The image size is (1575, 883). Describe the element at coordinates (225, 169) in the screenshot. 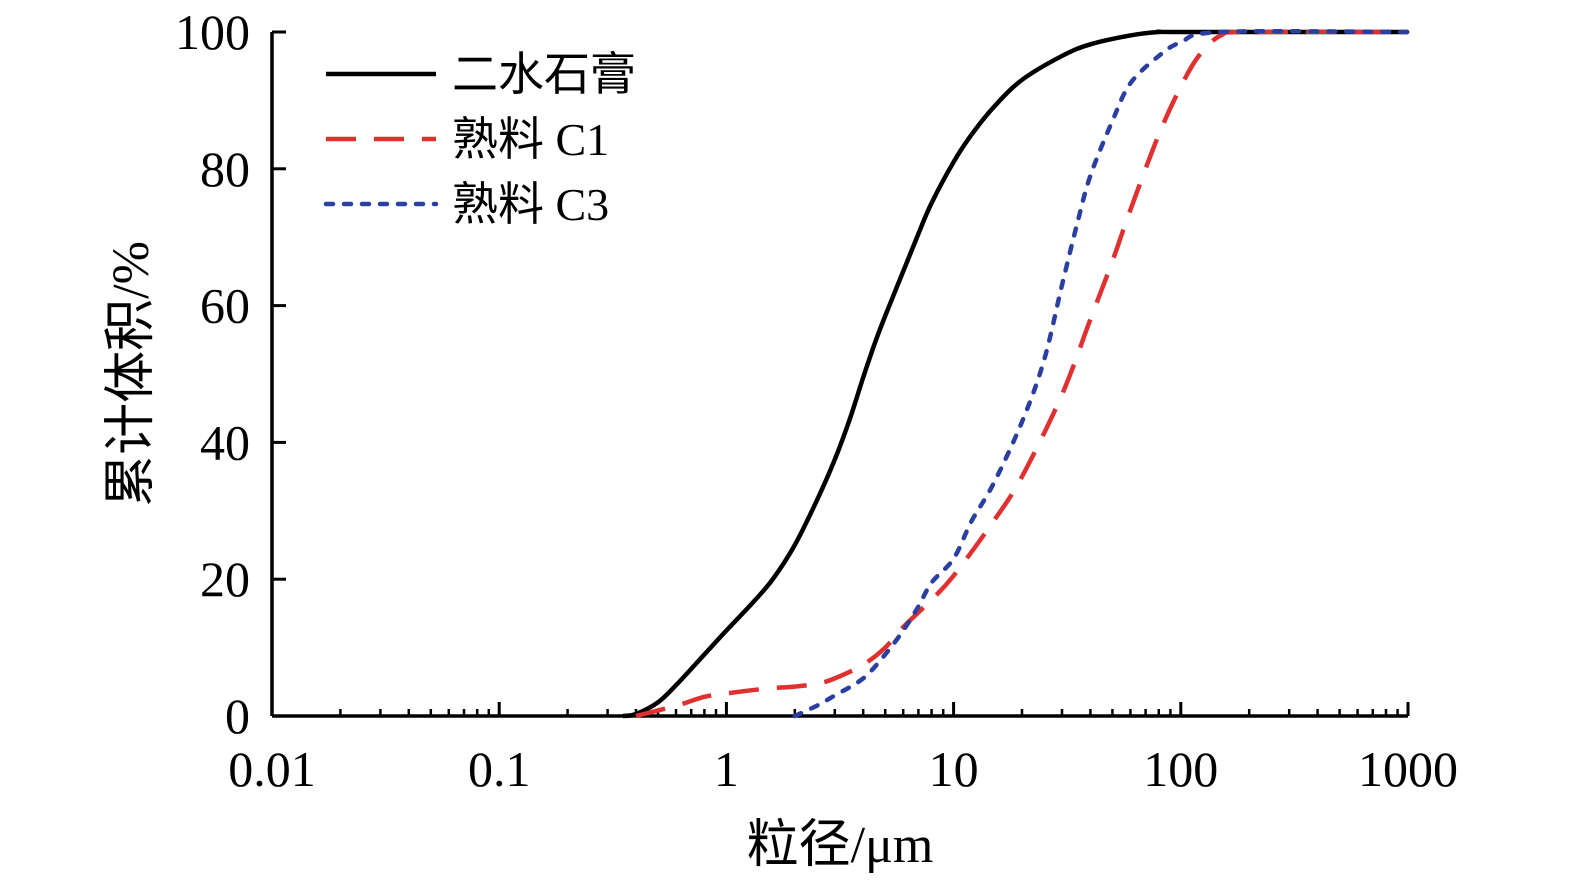

I see `y-tick-label: 80` at that location.